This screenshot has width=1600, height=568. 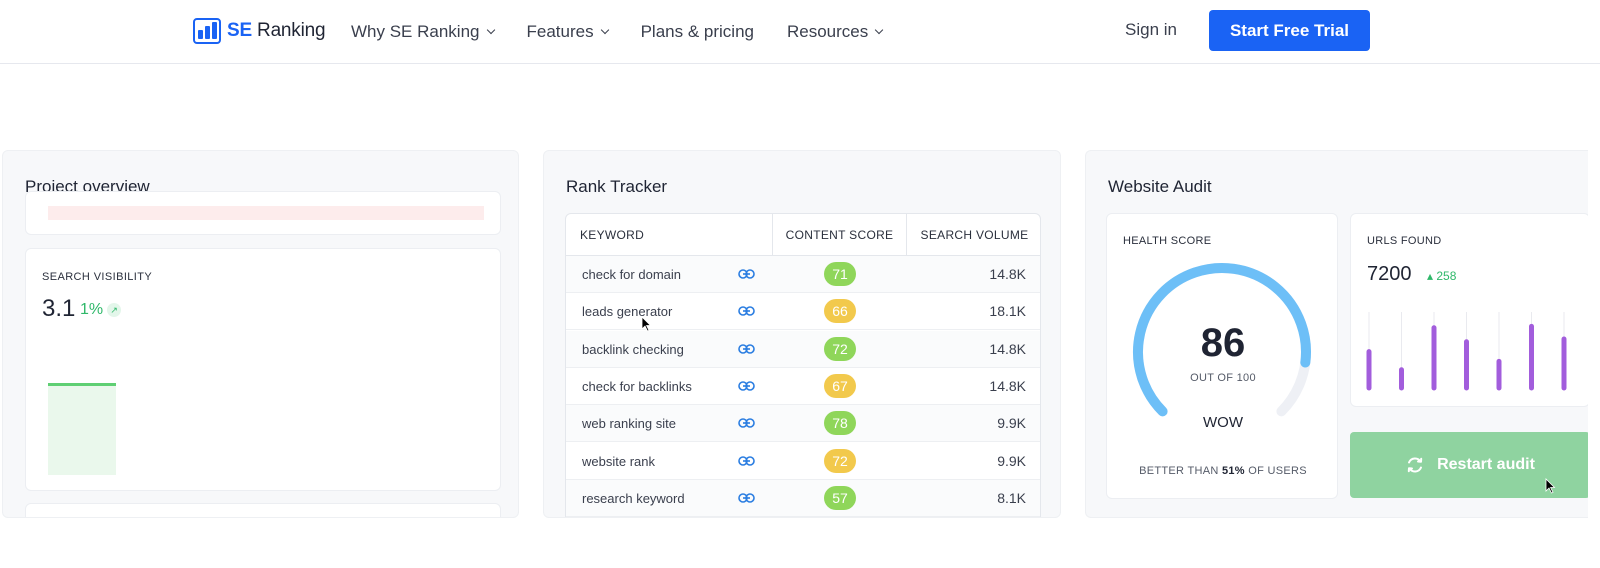 What do you see at coordinates (1442, 276) in the screenshot?
I see `urls-found-change: ▴ 258` at bounding box center [1442, 276].